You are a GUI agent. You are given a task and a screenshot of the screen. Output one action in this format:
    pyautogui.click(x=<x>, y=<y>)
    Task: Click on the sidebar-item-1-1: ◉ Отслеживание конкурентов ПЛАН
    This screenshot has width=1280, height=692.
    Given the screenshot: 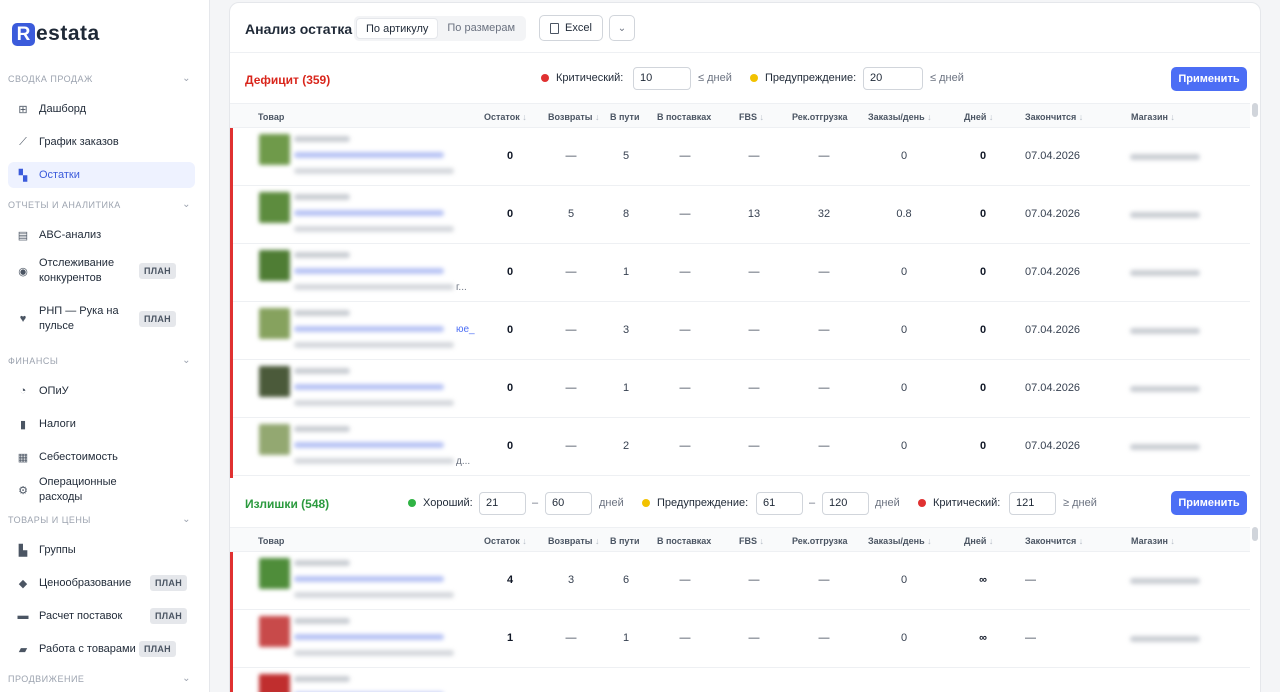 What is the action you would take?
    pyautogui.click(x=101, y=271)
    